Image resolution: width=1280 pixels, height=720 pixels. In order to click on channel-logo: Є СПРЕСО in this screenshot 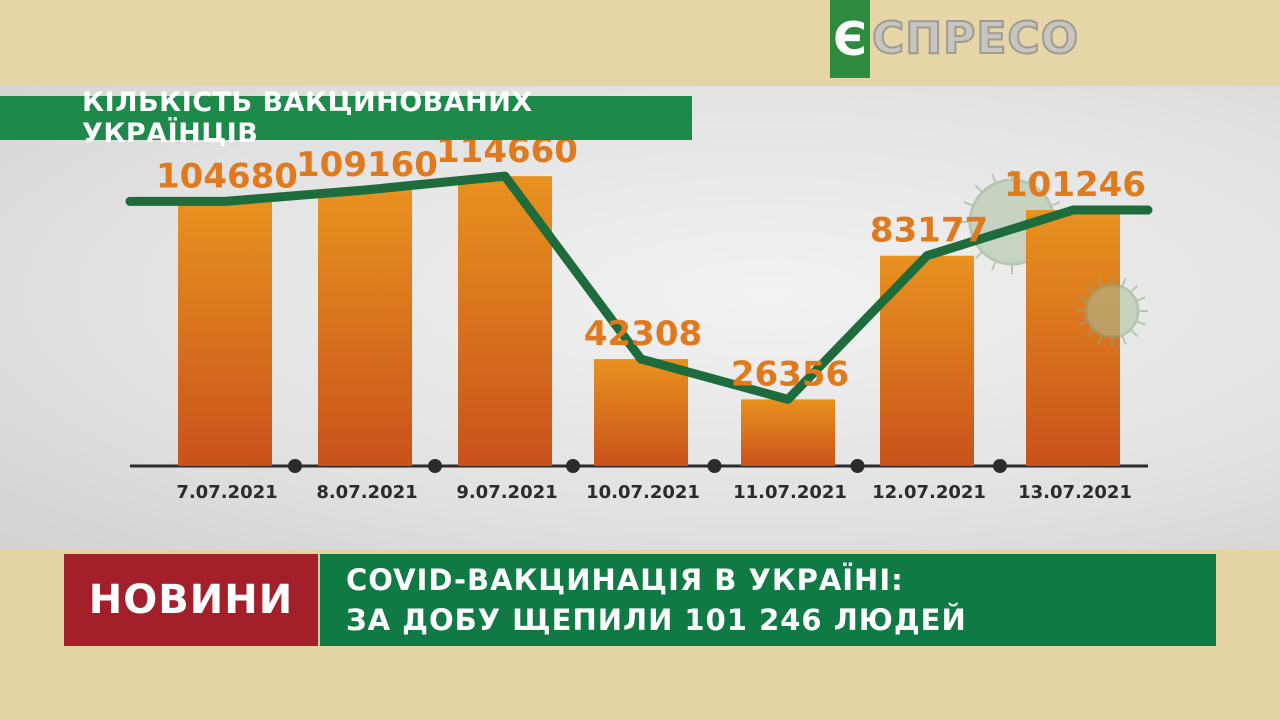, I will do `click(954, 39)`.